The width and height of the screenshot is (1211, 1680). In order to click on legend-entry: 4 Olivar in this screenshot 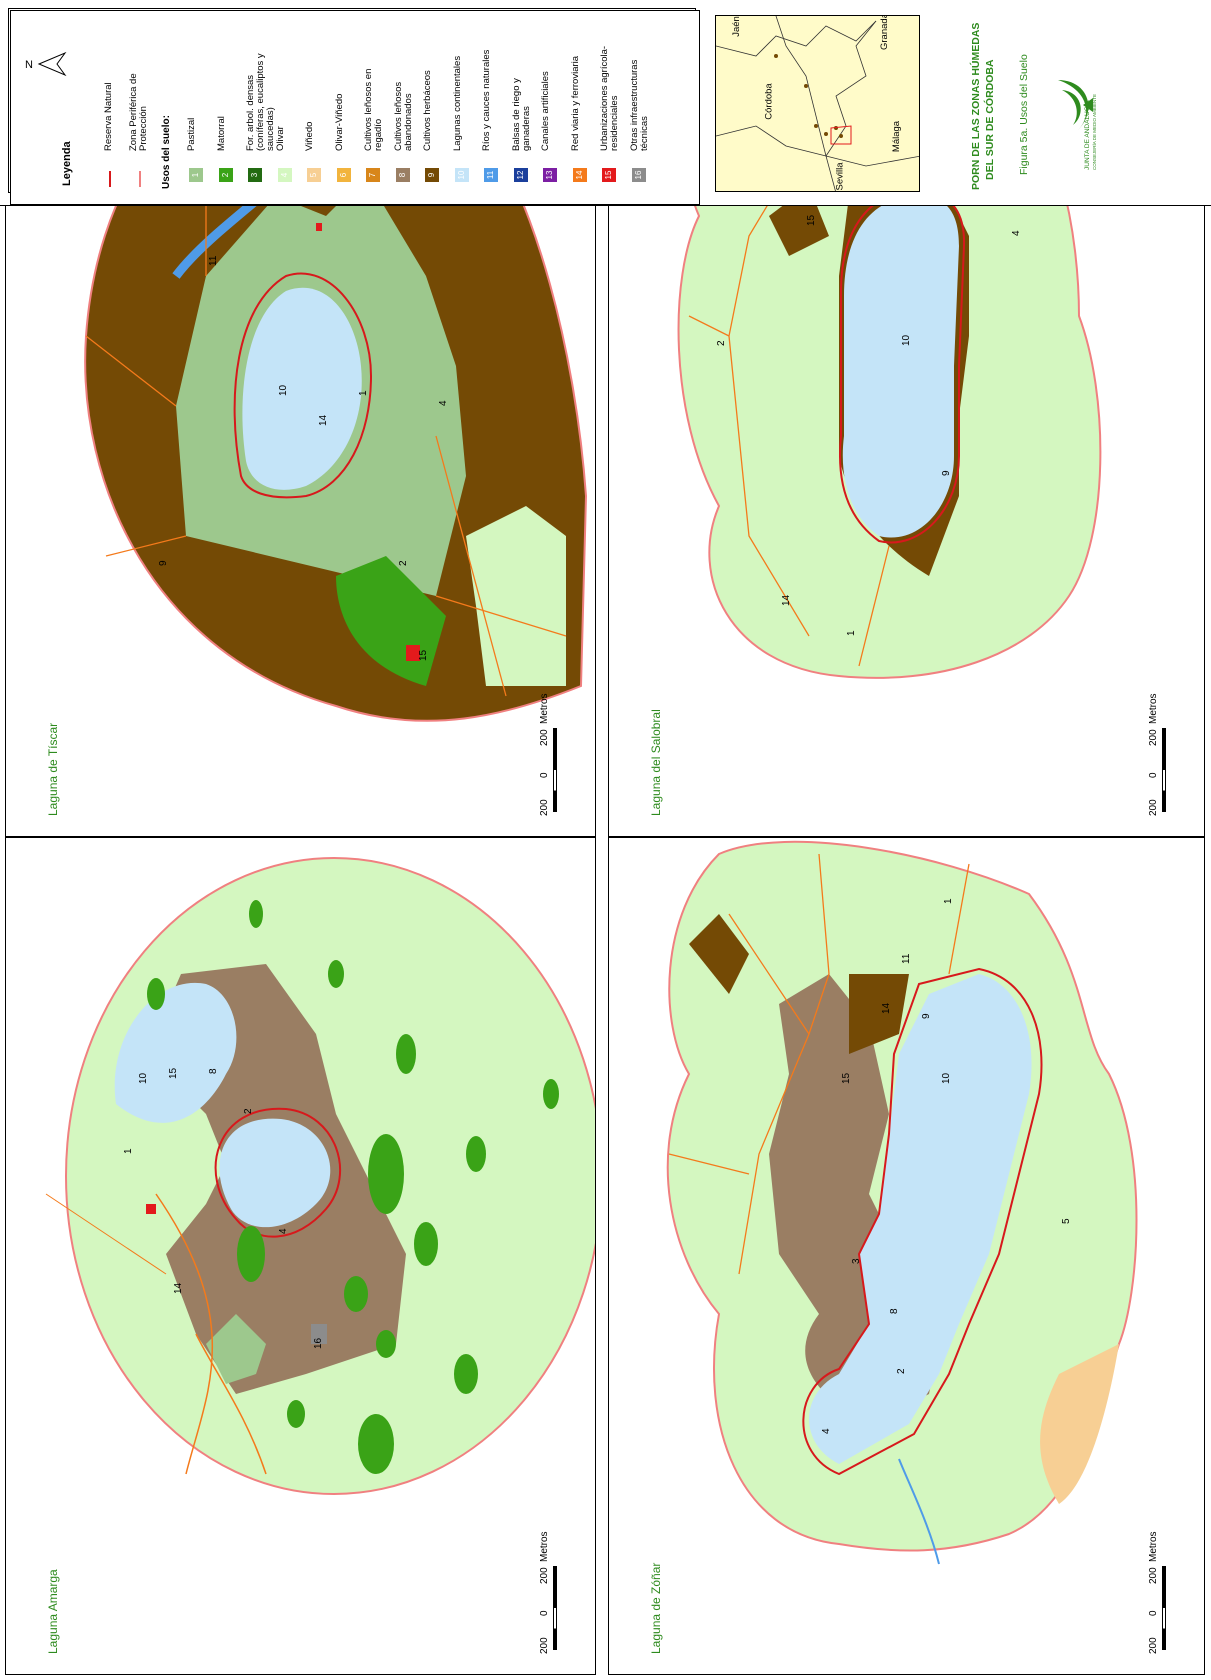, I will do `click(288, 113)`.